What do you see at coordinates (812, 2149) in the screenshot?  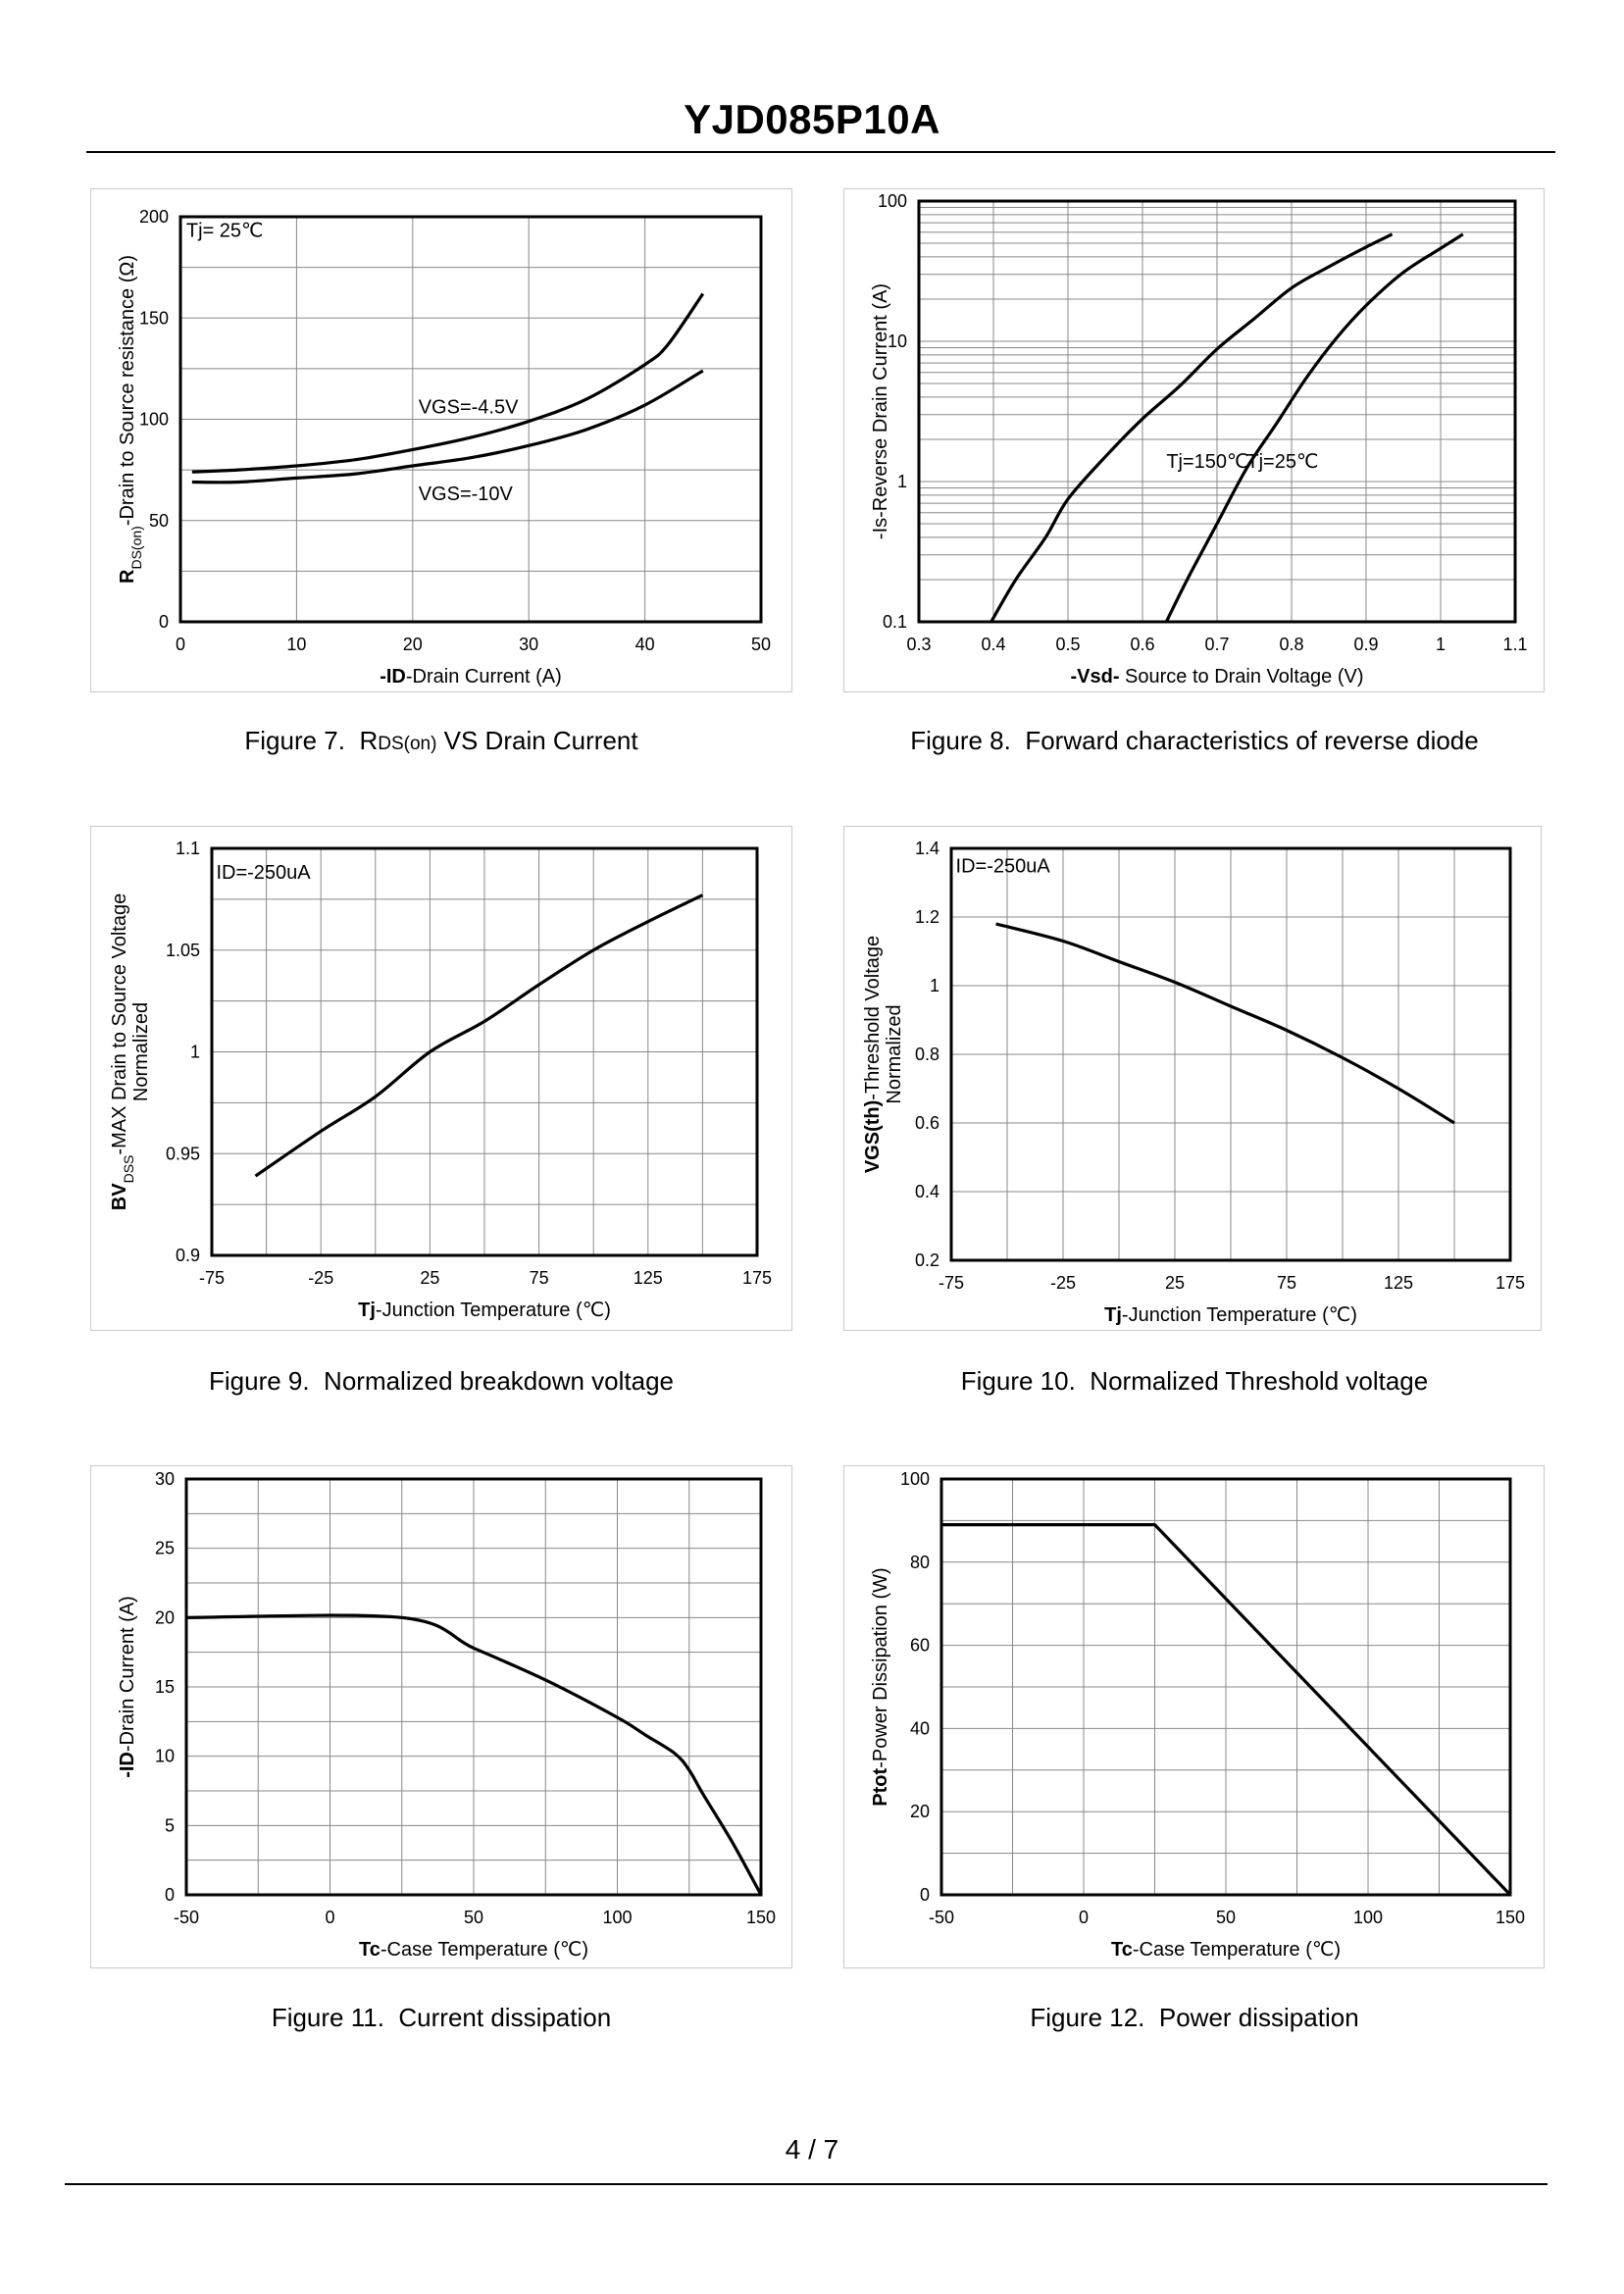 I see `page-number: 4 / 7` at bounding box center [812, 2149].